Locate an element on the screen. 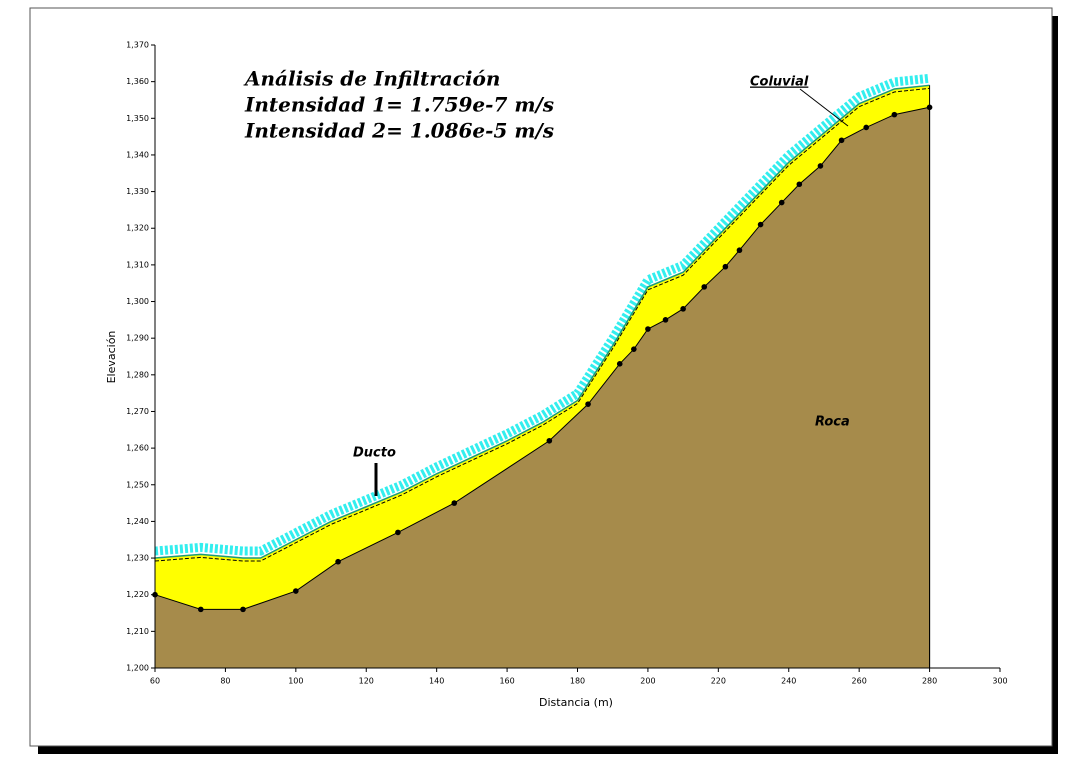 The width and height of the screenshot is (1068, 766). y-tick-label: 1,280 is located at coordinates (137, 374).